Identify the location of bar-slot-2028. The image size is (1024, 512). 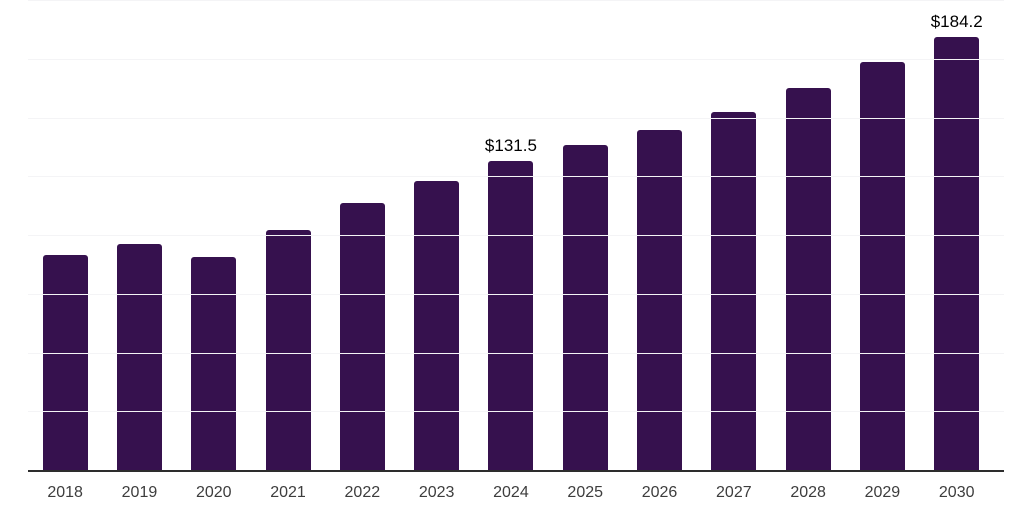
(808, 235).